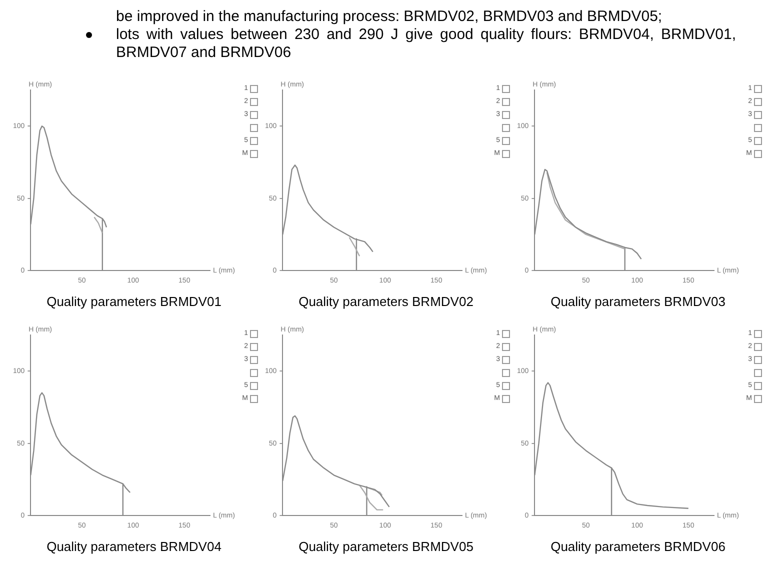  What do you see at coordinates (638, 546) in the screenshot?
I see `text: Quality parameters BRMDV06` at bounding box center [638, 546].